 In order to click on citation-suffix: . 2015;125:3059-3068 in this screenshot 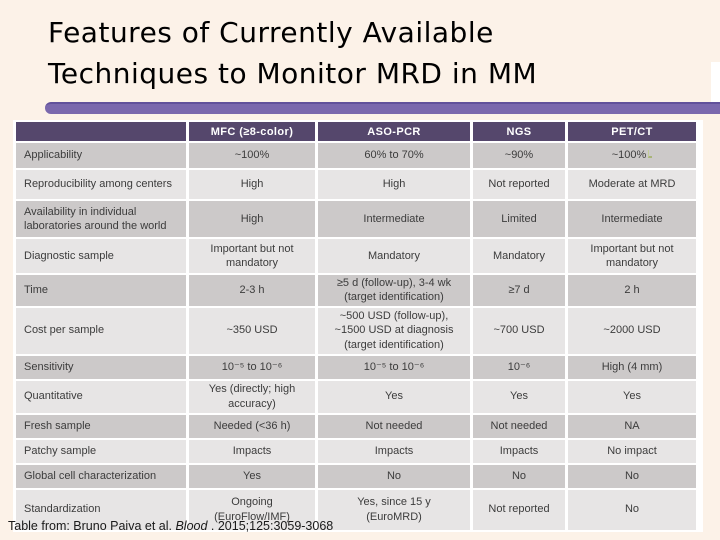, I will do `click(270, 526)`.